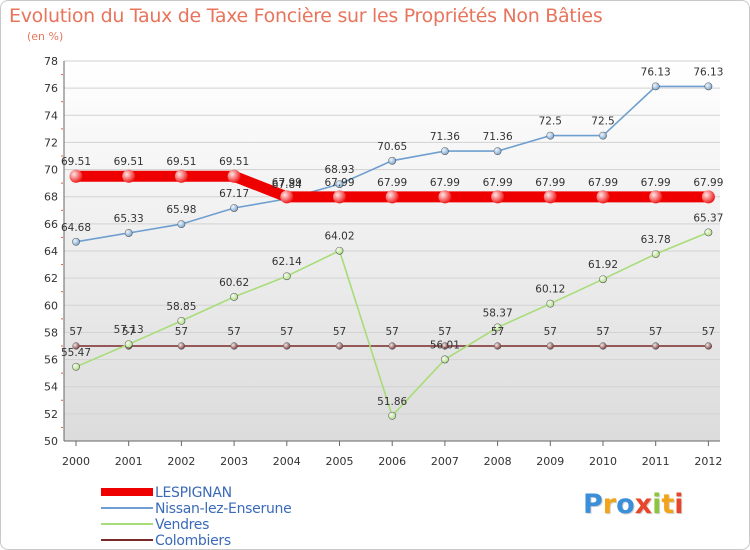 This screenshot has width=750, height=550. I want to click on y-tick-label: 54, so click(51, 387).